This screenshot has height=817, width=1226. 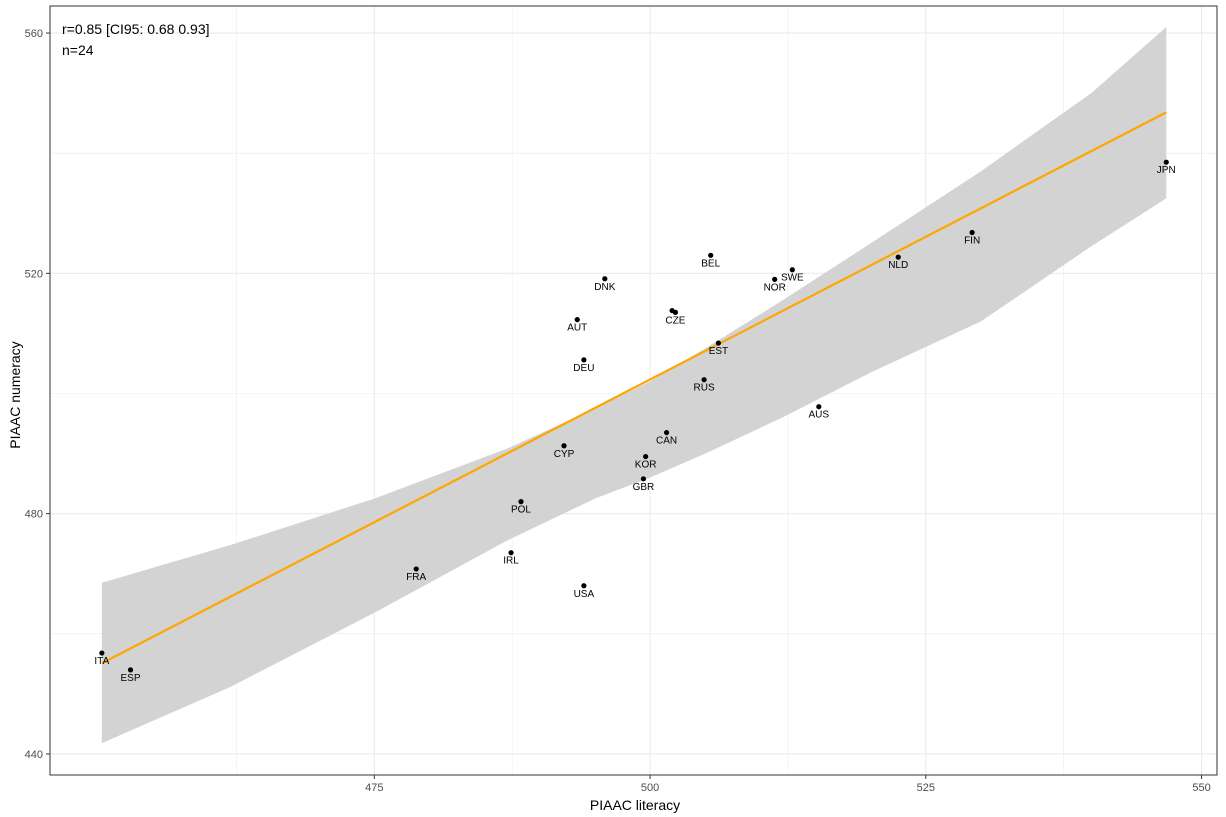 What do you see at coordinates (577, 328) in the screenshot?
I see `point-label-aut: AUT` at bounding box center [577, 328].